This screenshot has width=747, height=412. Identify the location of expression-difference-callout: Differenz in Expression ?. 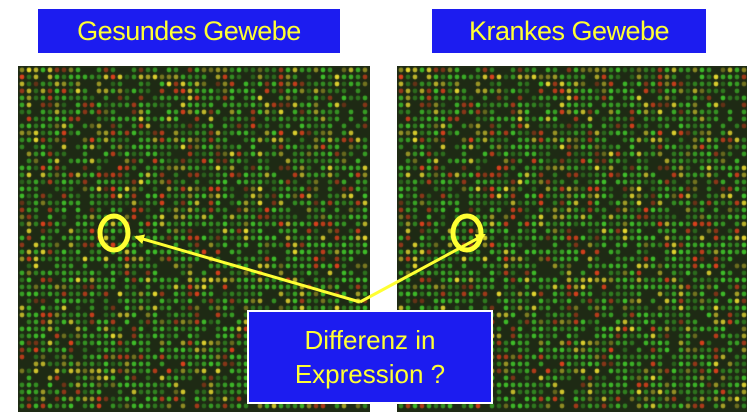
(370, 357).